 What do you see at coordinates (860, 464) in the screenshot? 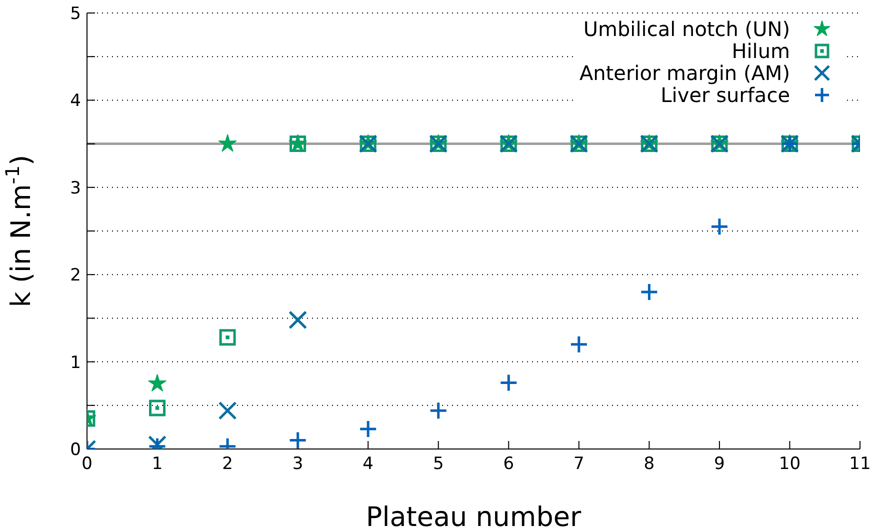
I see `x-tick-label: 11` at bounding box center [860, 464].